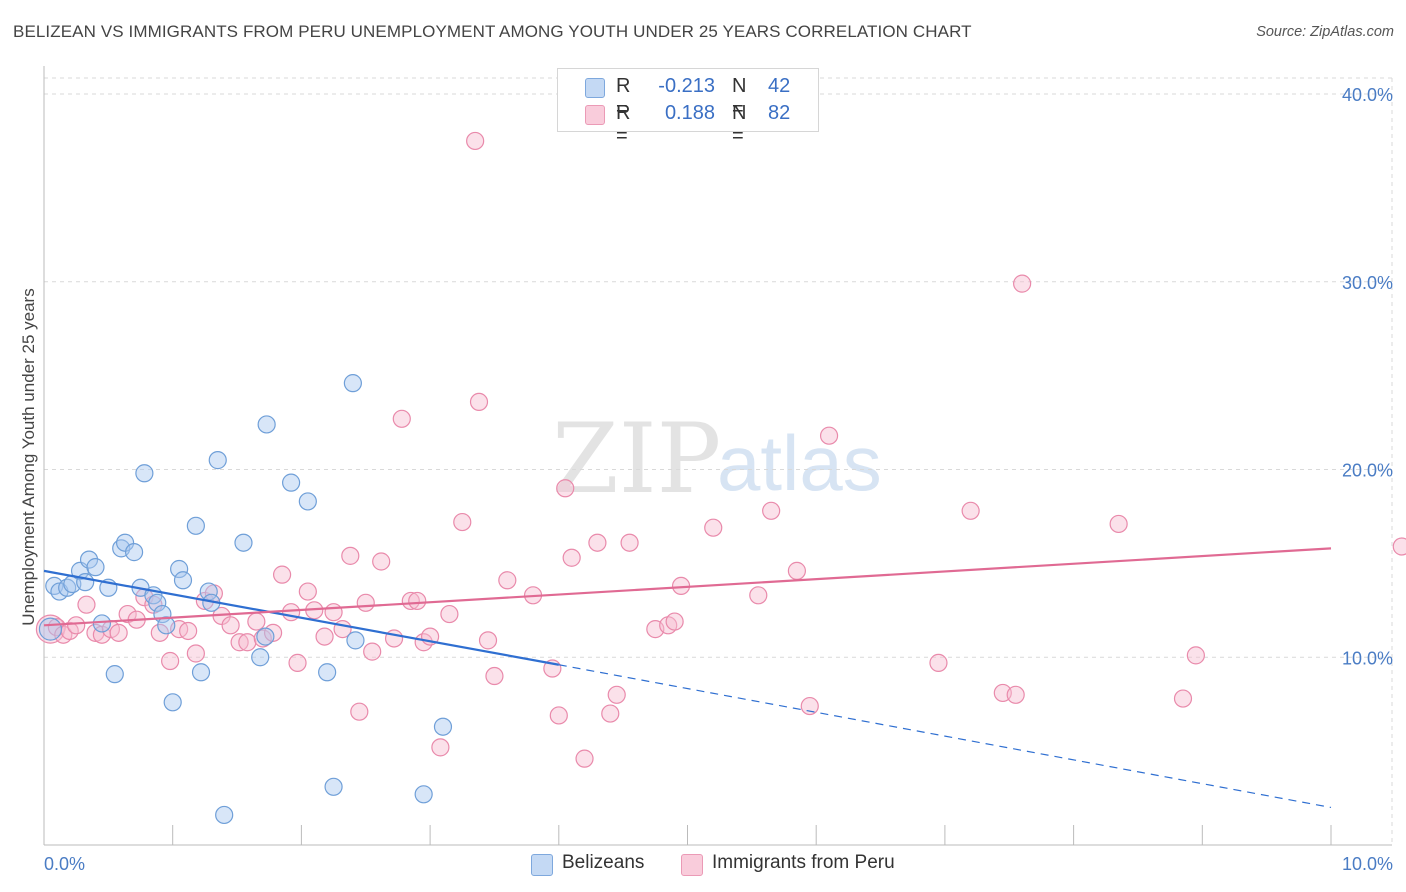  I want to click on belizean-trend-extension, so click(945, 736).